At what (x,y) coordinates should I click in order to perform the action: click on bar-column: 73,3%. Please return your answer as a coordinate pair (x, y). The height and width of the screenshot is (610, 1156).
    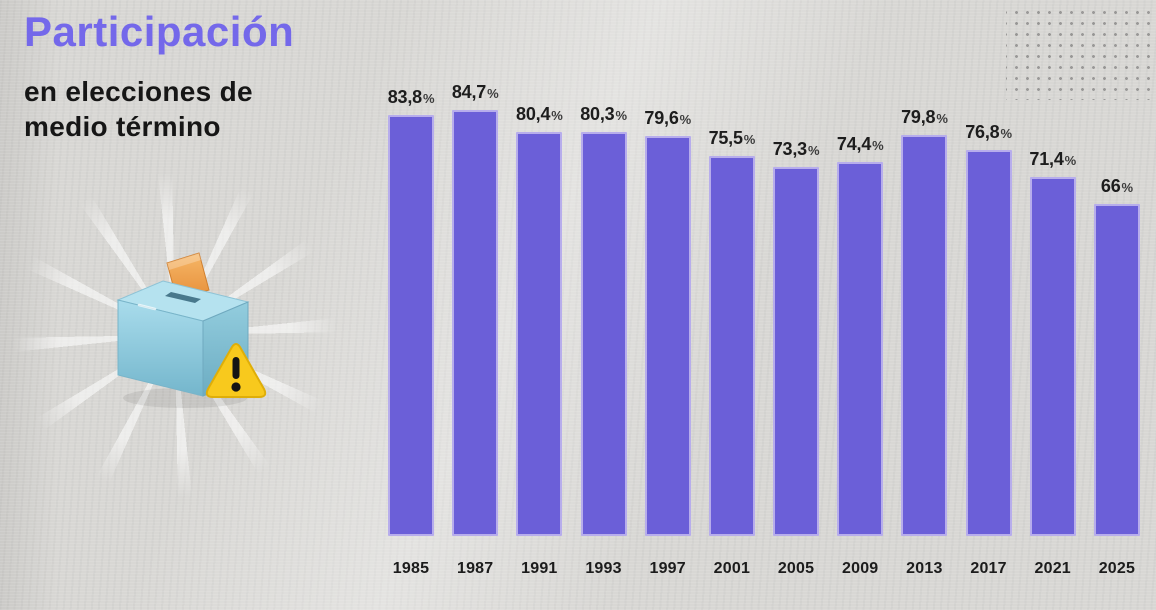
    Looking at the image, I should click on (796, 337).